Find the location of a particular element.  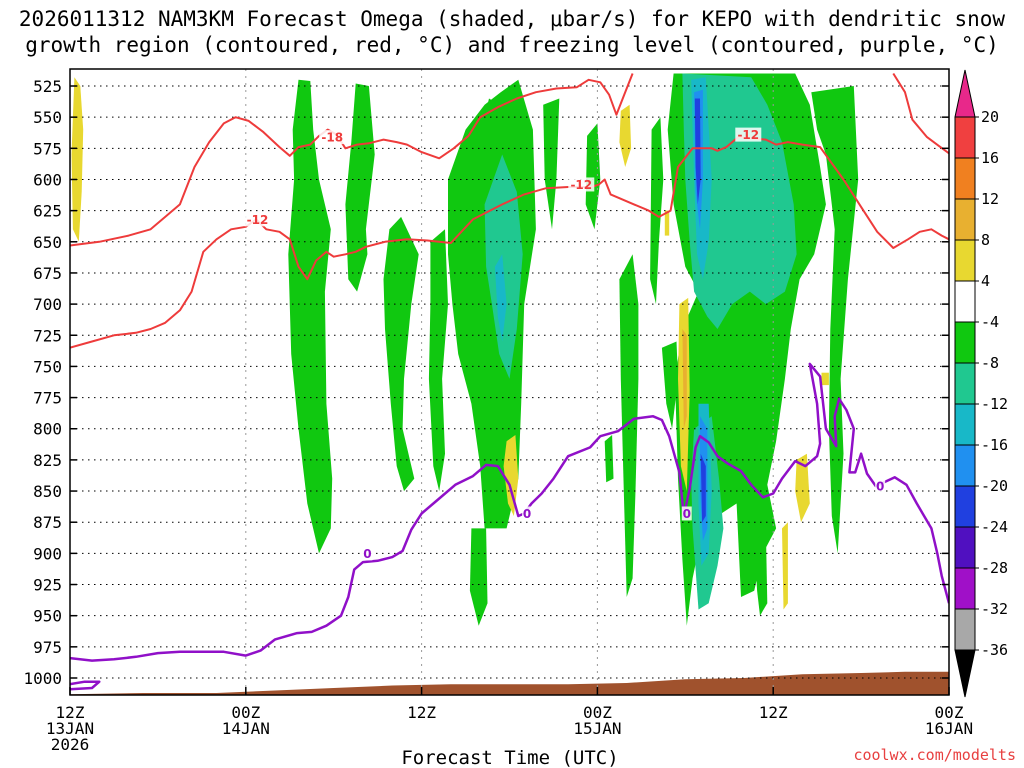

colorbar-tick-label: -12 is located at coordinates (994, 404).